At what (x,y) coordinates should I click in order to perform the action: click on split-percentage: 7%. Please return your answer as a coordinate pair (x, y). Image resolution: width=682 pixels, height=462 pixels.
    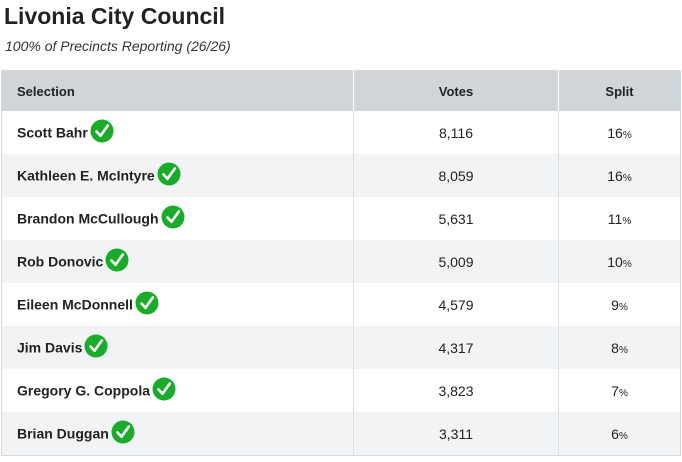
    Looking at the image, I should click on (619, 390).